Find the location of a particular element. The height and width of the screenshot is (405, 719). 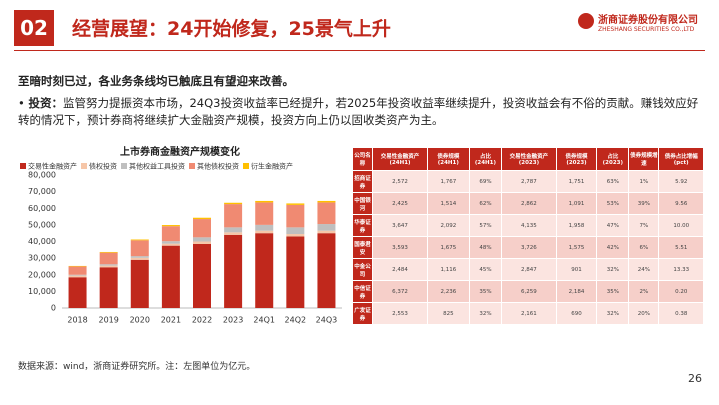

table-cell: 2,161 is located at coordinates (529, 313).